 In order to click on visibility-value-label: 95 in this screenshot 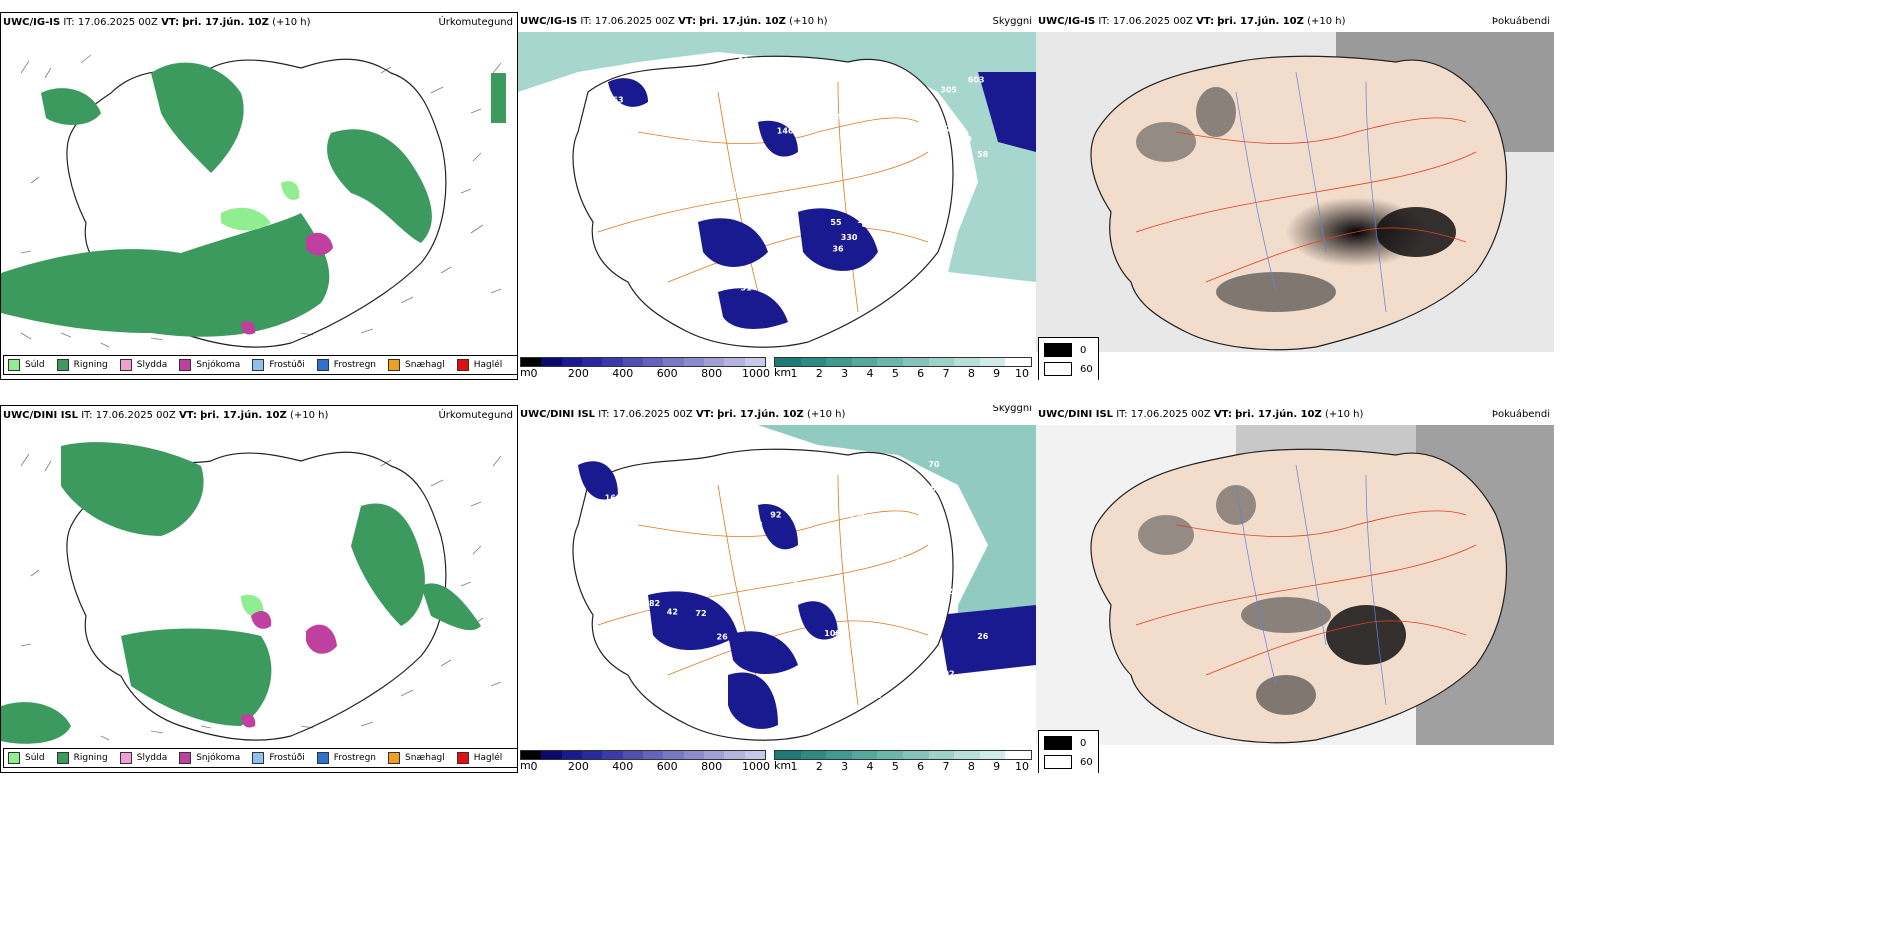, I will do `click(796, 517)`.